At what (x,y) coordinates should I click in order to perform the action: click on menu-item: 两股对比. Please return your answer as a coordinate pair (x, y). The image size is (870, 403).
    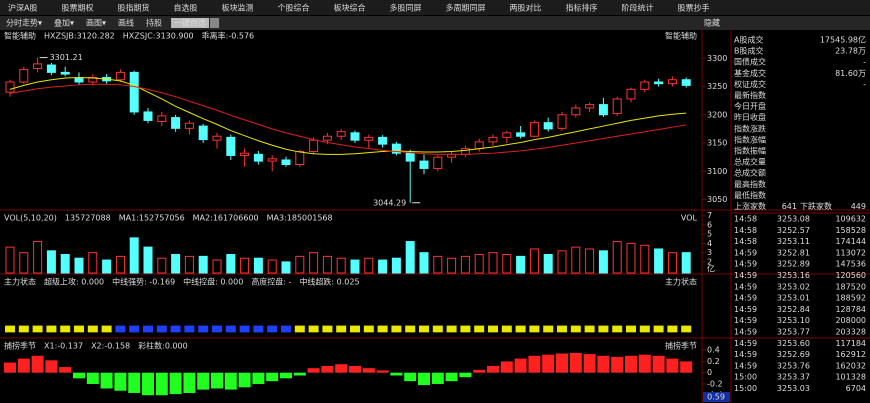
    Looking at the image, I should click on (525, 8).